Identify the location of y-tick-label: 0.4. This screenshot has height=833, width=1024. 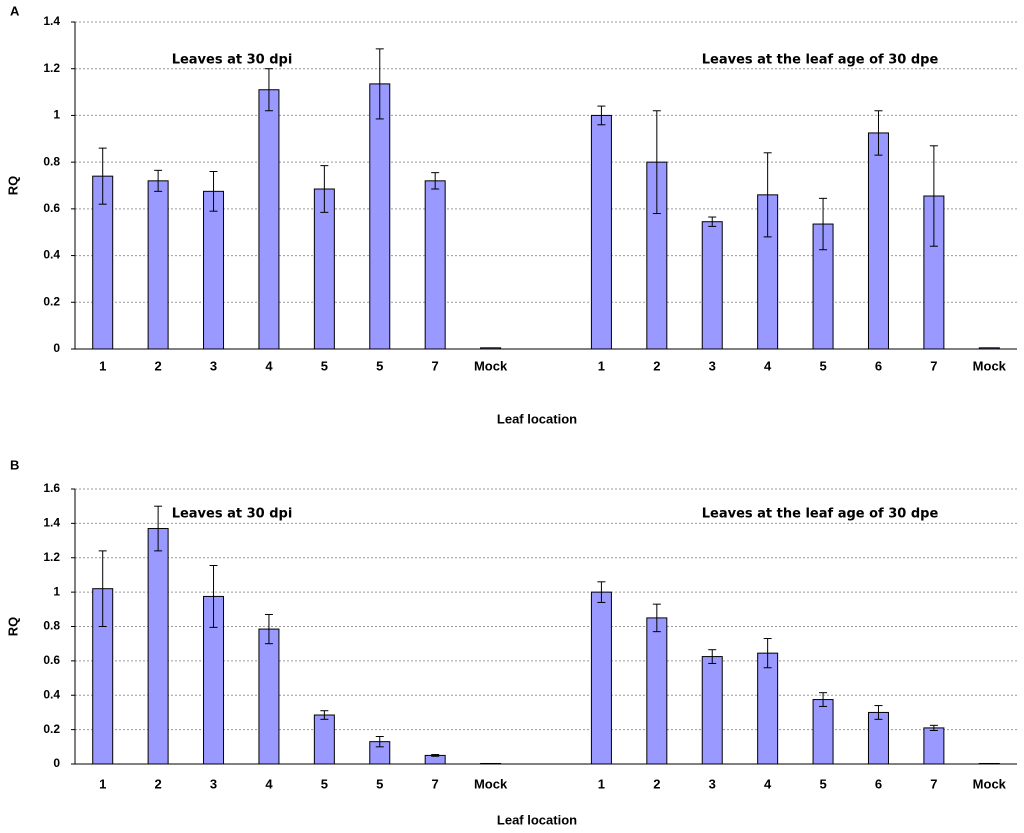
(51, 255).